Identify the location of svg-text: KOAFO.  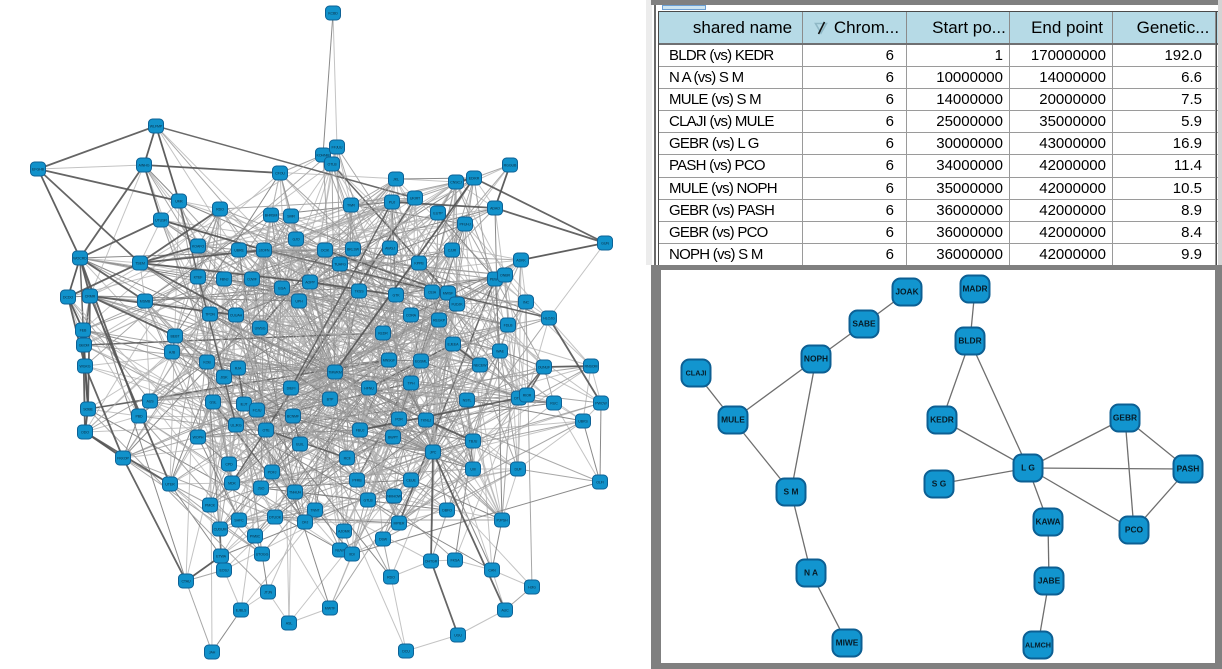
(198, 247).